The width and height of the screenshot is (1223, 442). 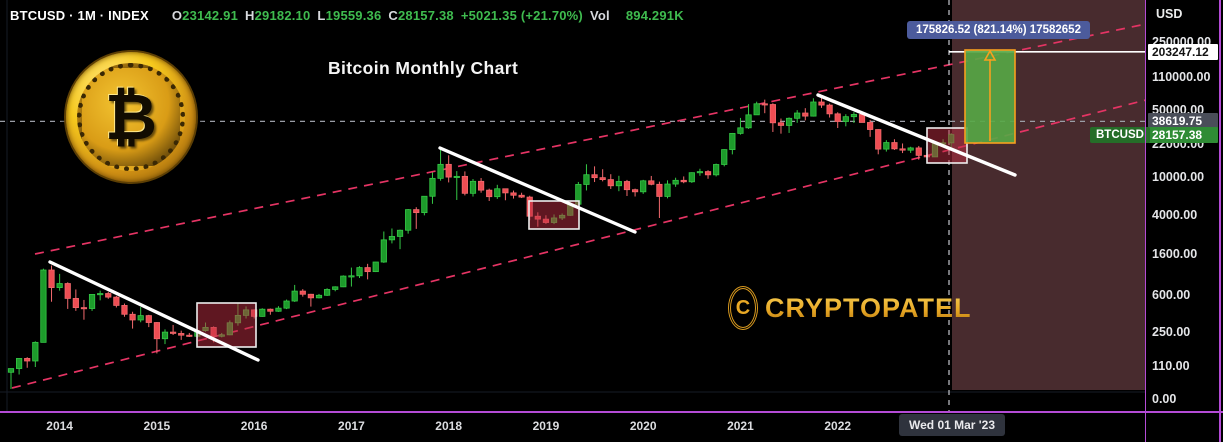 I want to click on price-tick: 50000.00, so click(x=1178, y=109).